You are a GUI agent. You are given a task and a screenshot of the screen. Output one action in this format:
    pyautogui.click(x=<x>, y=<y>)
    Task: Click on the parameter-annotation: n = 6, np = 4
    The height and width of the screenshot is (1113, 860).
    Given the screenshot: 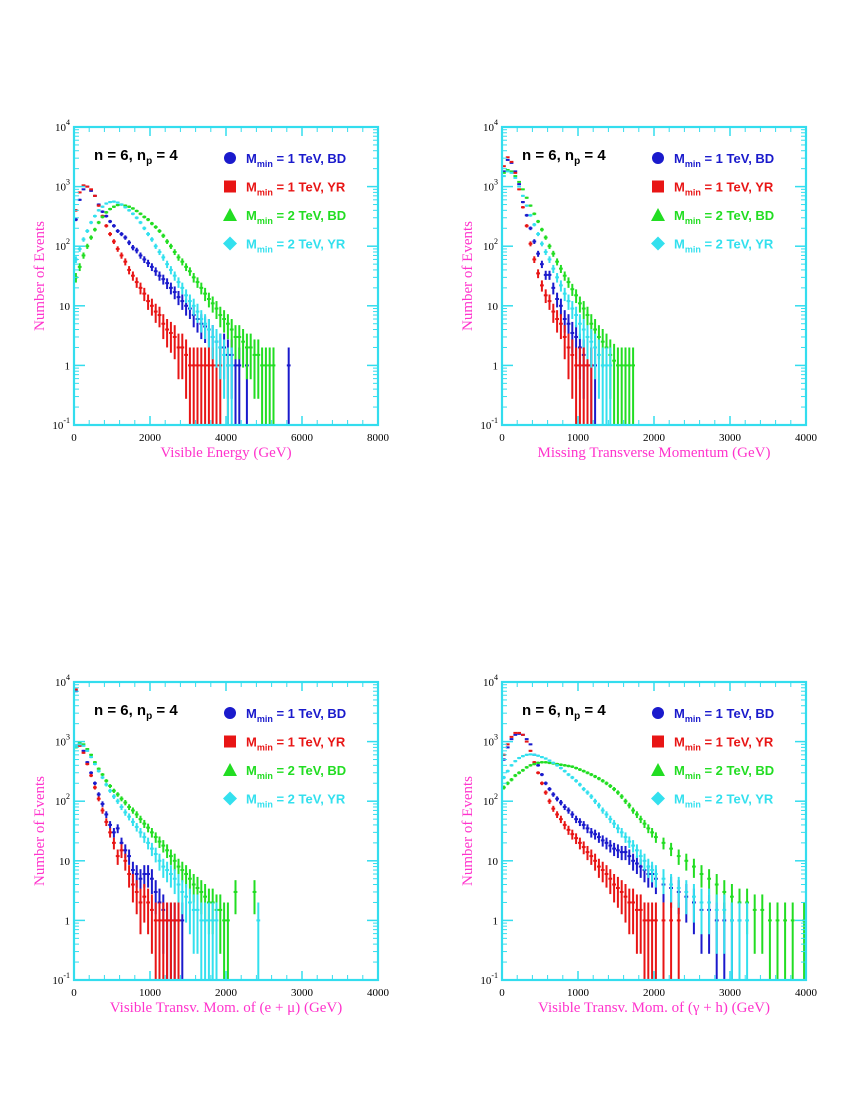 What is the action you would take?
    pyautogui.click(x=136, y=712)
    